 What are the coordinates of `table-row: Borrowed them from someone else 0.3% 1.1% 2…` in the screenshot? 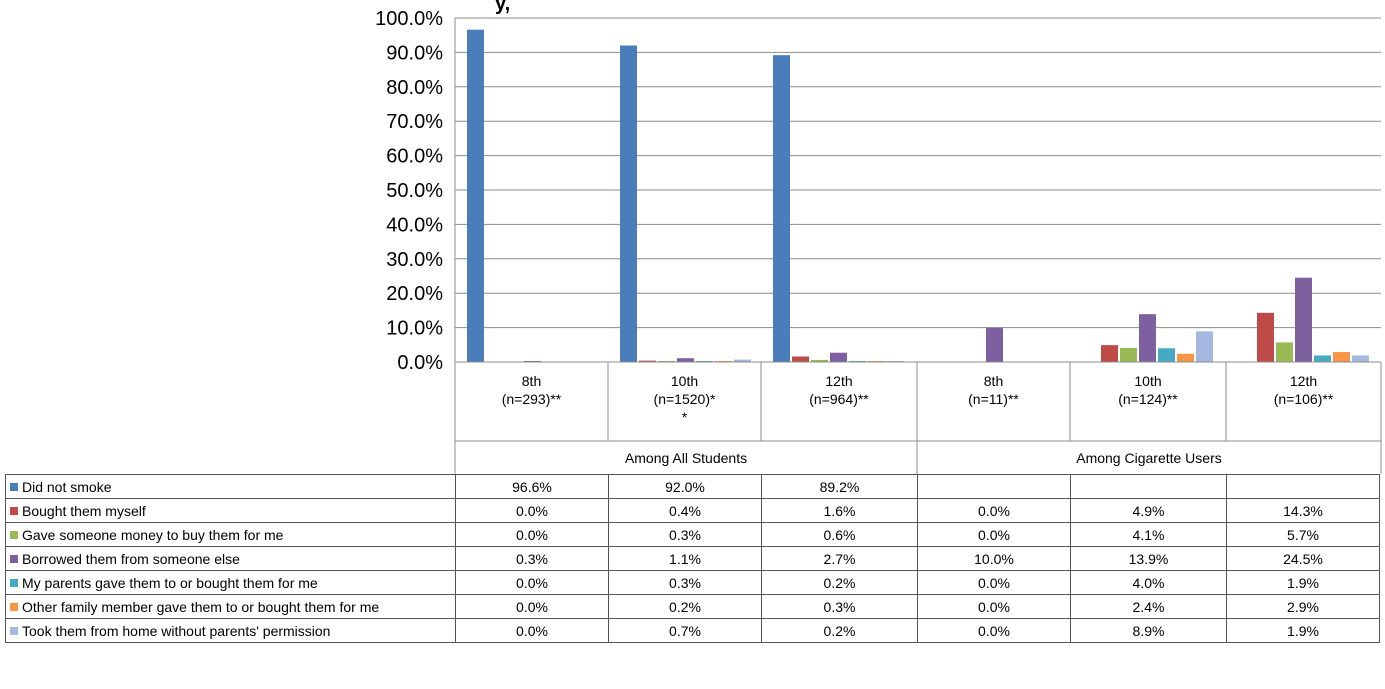 It's located at (692, 558).